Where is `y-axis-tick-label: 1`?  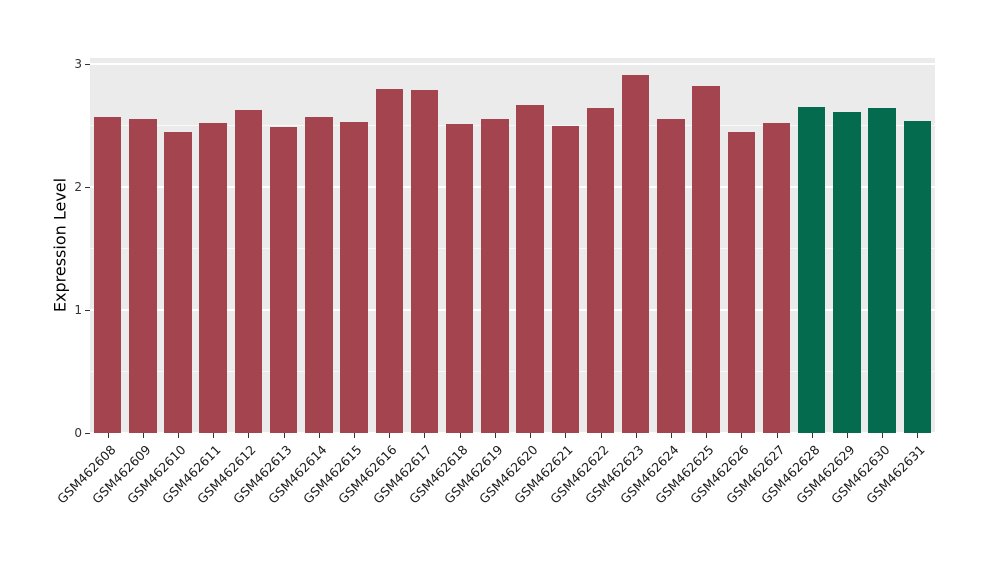 y-axis-tick-label: 1 is located at coordinates (78, 310).